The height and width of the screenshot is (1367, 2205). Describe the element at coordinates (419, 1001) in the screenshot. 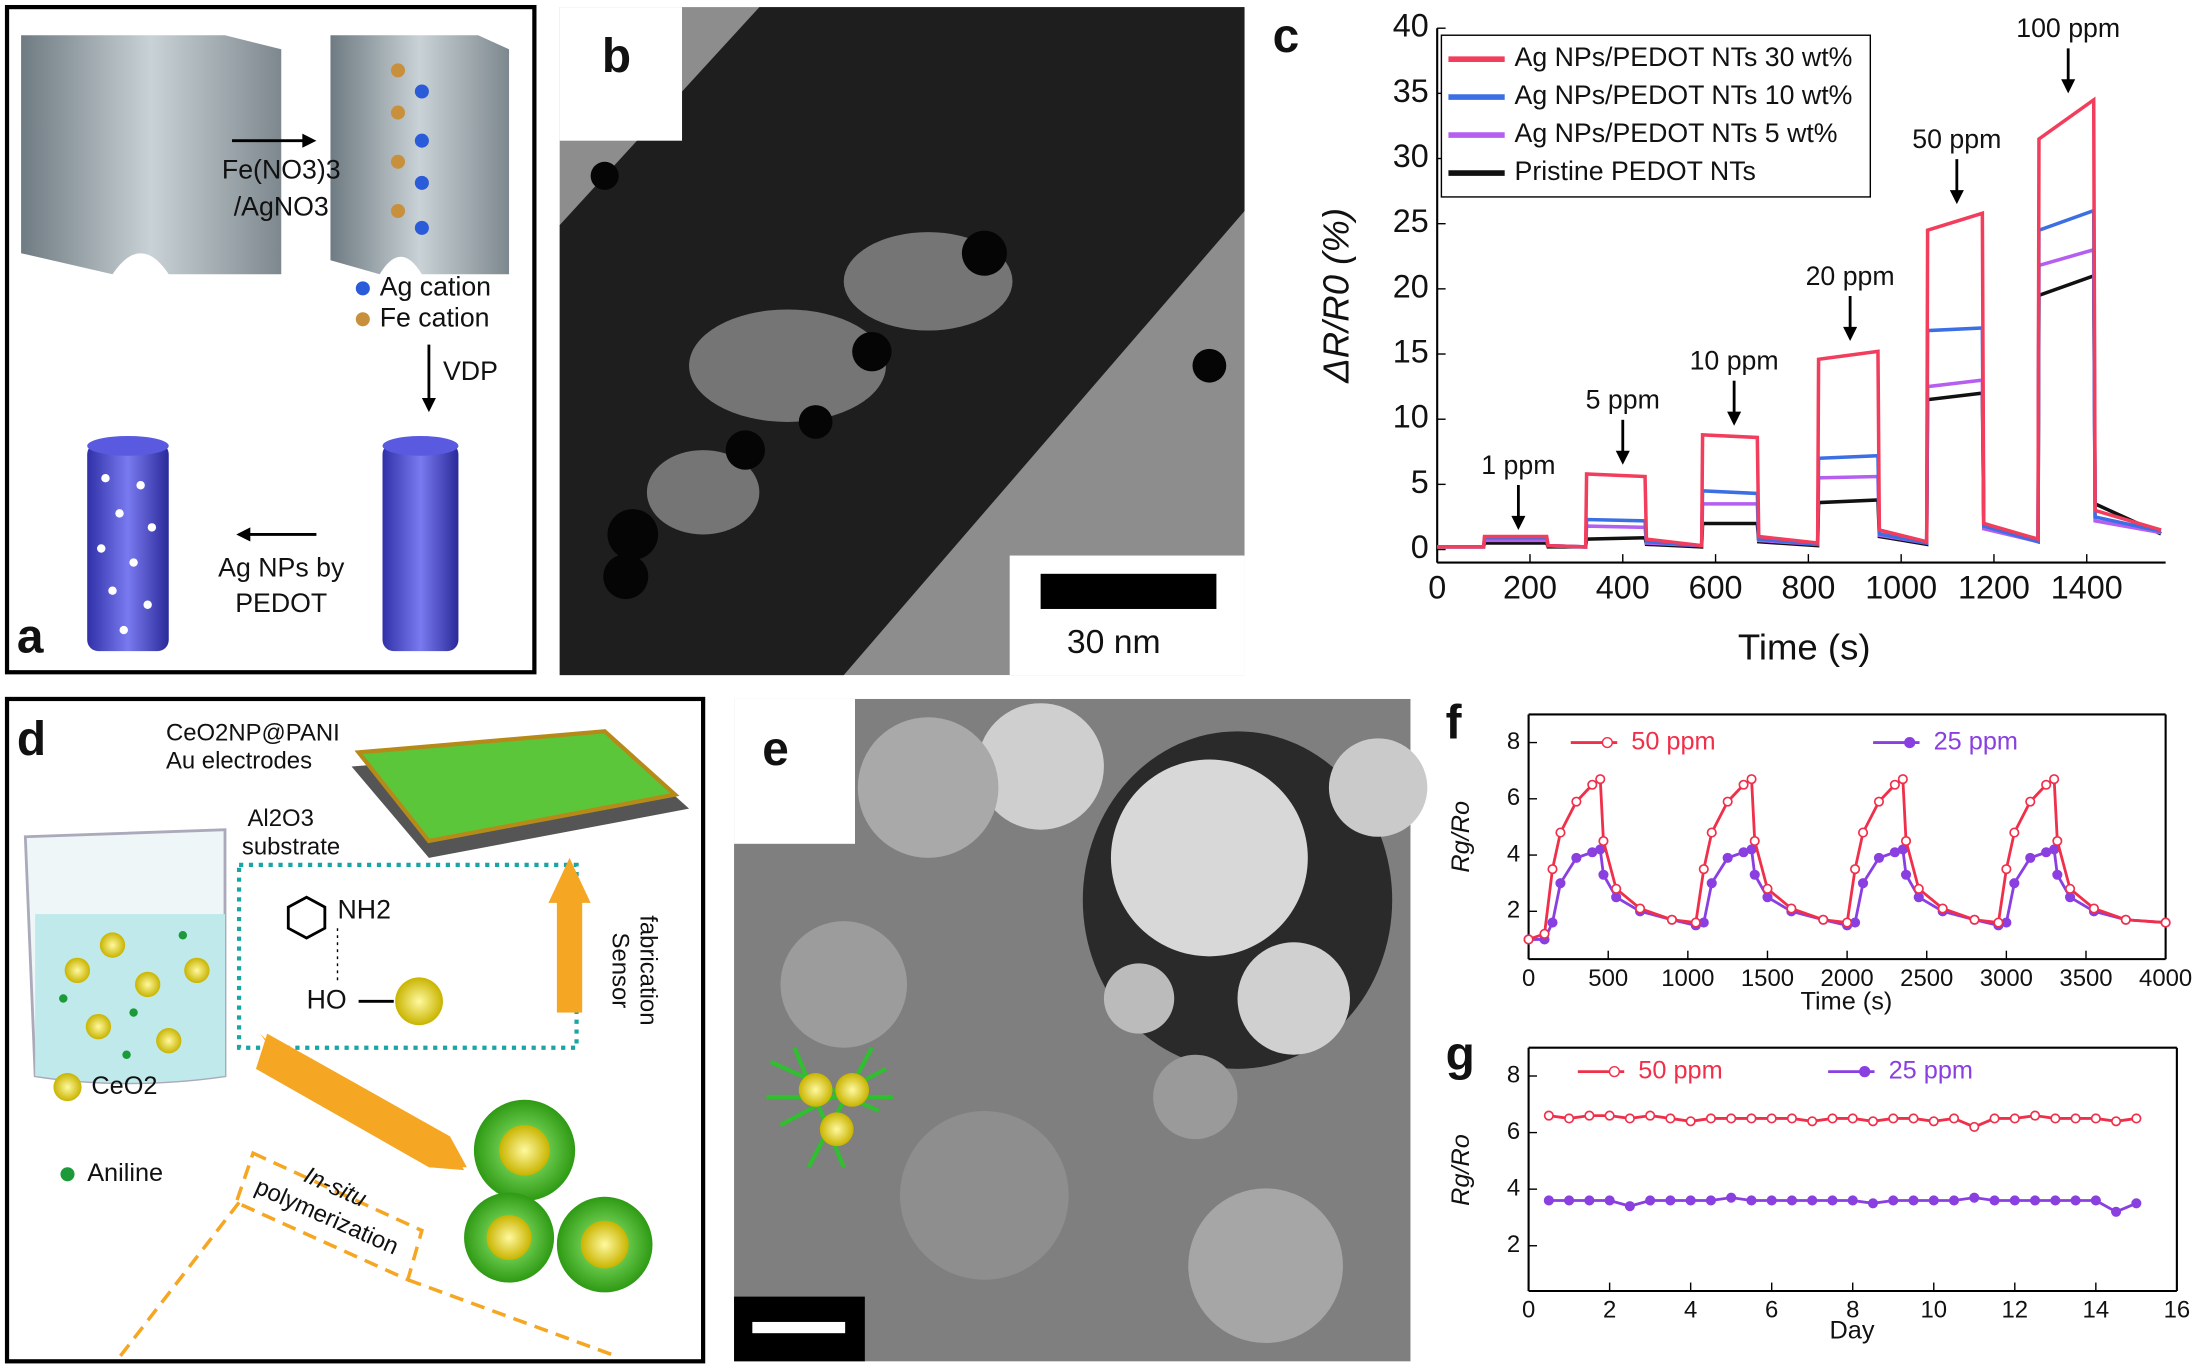

I see `ceo2-sphere` at that location.